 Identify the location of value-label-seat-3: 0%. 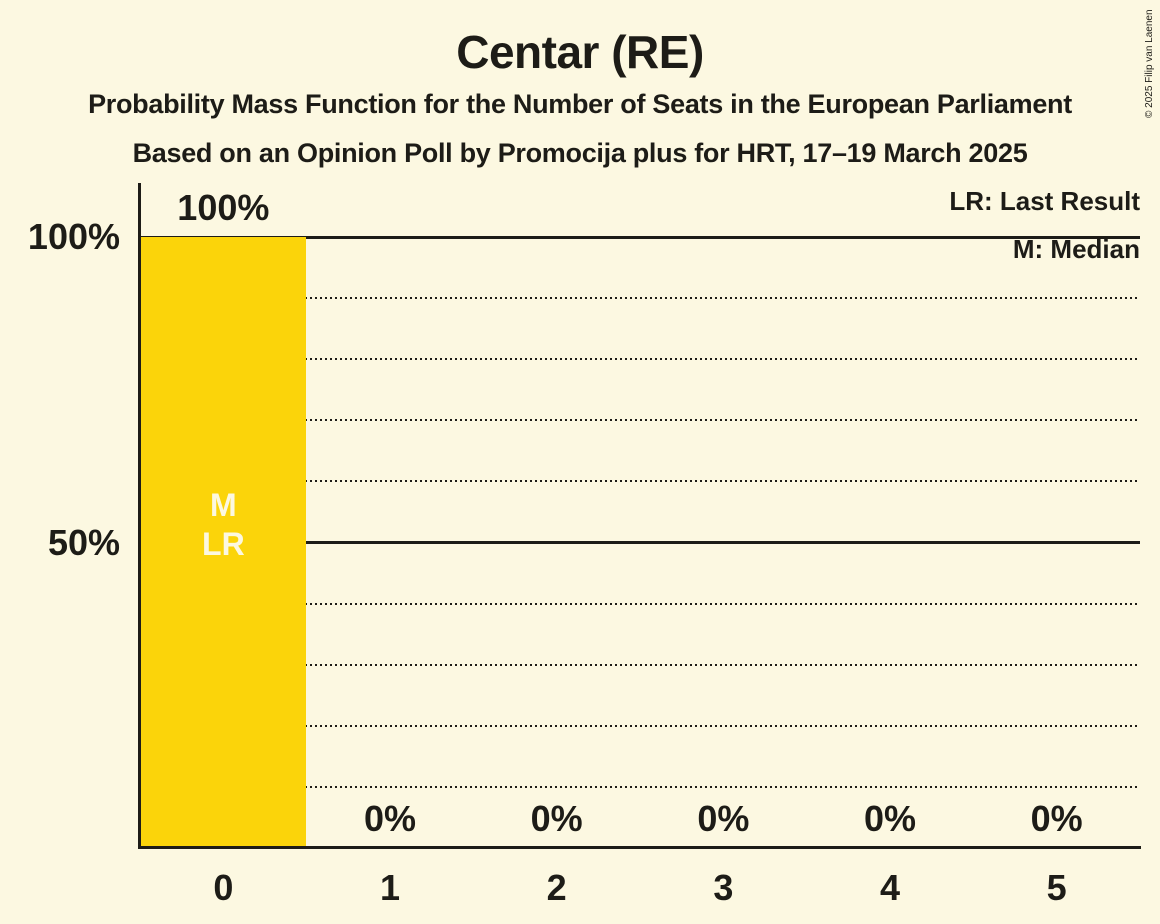
(723, 818).